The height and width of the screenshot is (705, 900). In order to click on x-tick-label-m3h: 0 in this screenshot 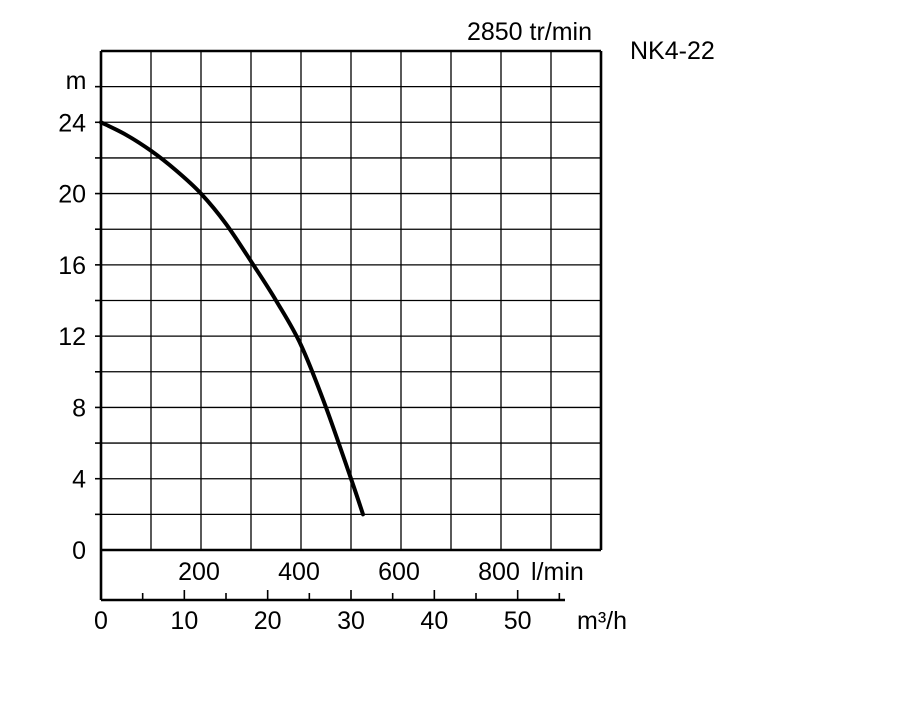, I will do `click(101, 621)`.